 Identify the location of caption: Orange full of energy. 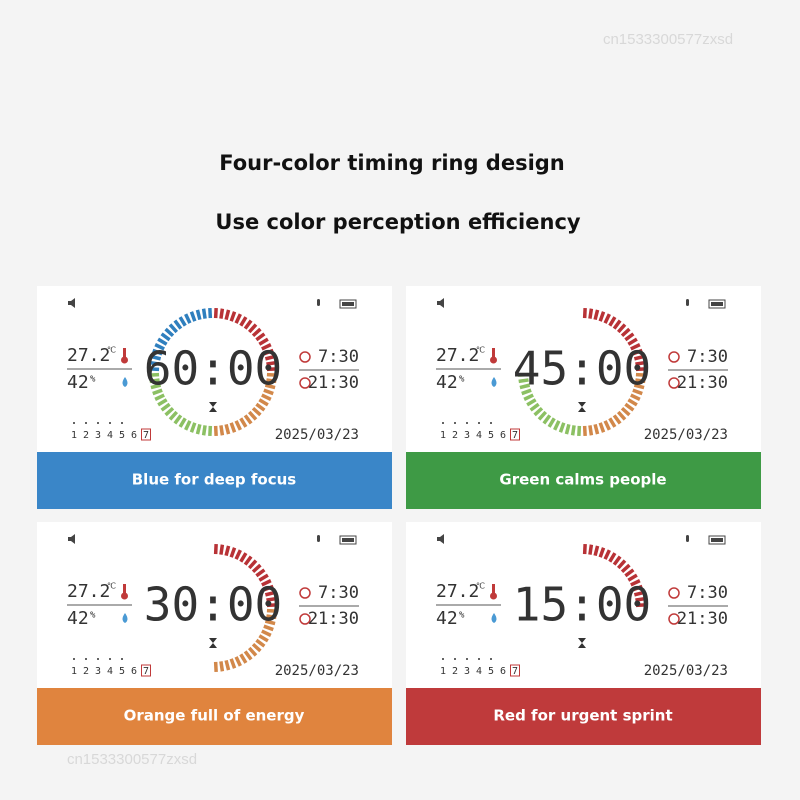
(214, 716).